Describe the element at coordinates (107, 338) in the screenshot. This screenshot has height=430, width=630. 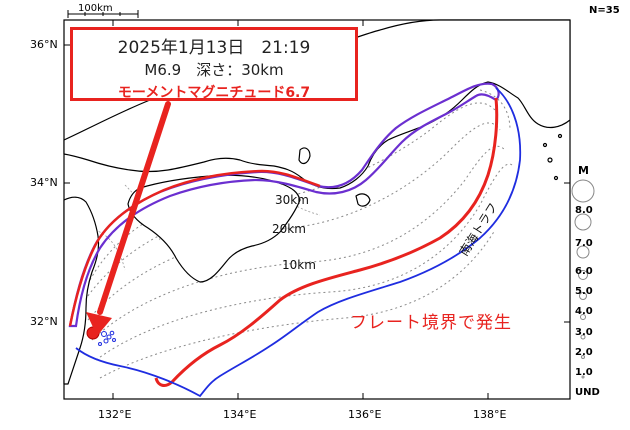
I see `aftershock-cluster` at that location.